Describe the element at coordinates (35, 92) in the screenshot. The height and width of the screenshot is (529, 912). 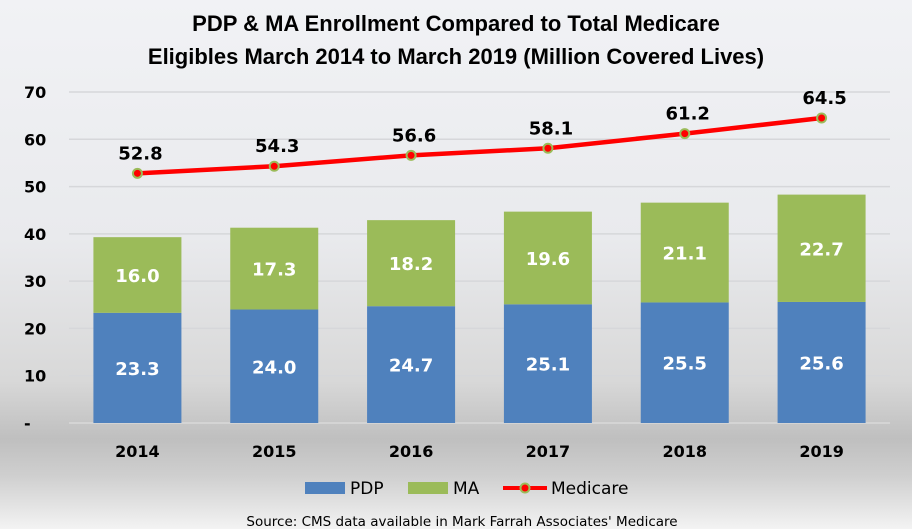
I see `y-tick-label: 70` at that location.